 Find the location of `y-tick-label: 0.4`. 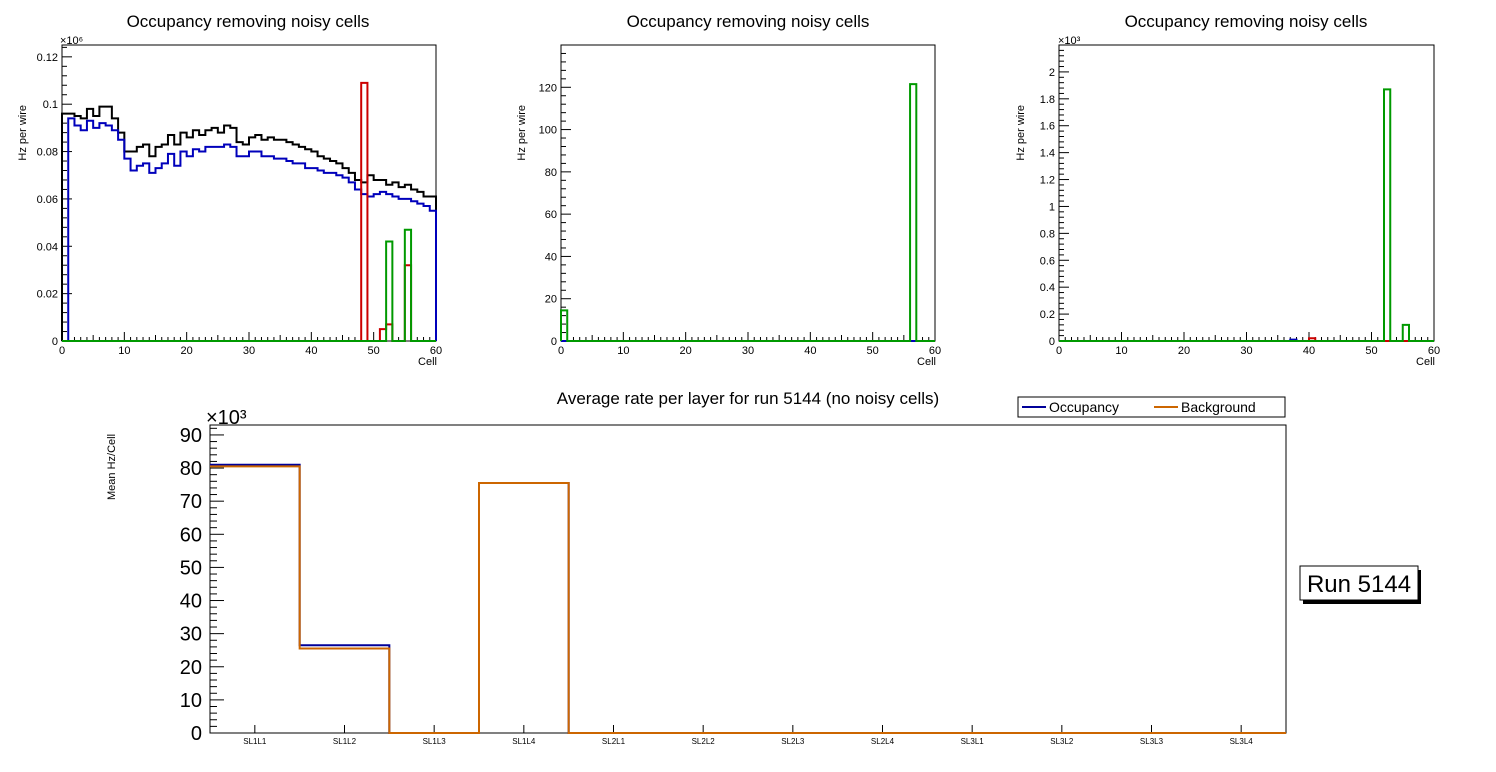

y-tick-label: 0.4 is located at coordinates (1047, 288).